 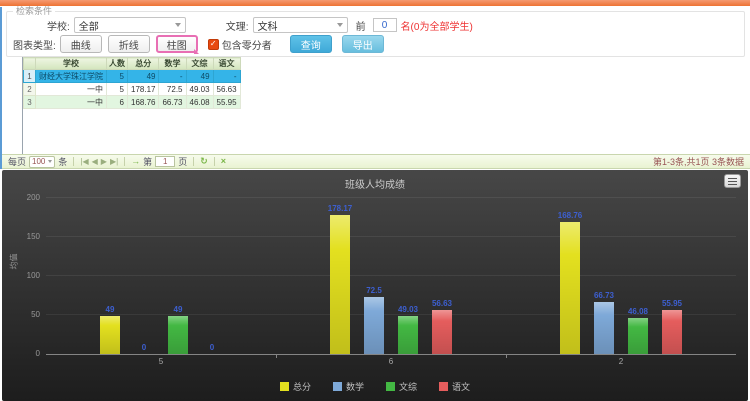 I want to click on table-cell: 56.63, so click(x=226, y=89).